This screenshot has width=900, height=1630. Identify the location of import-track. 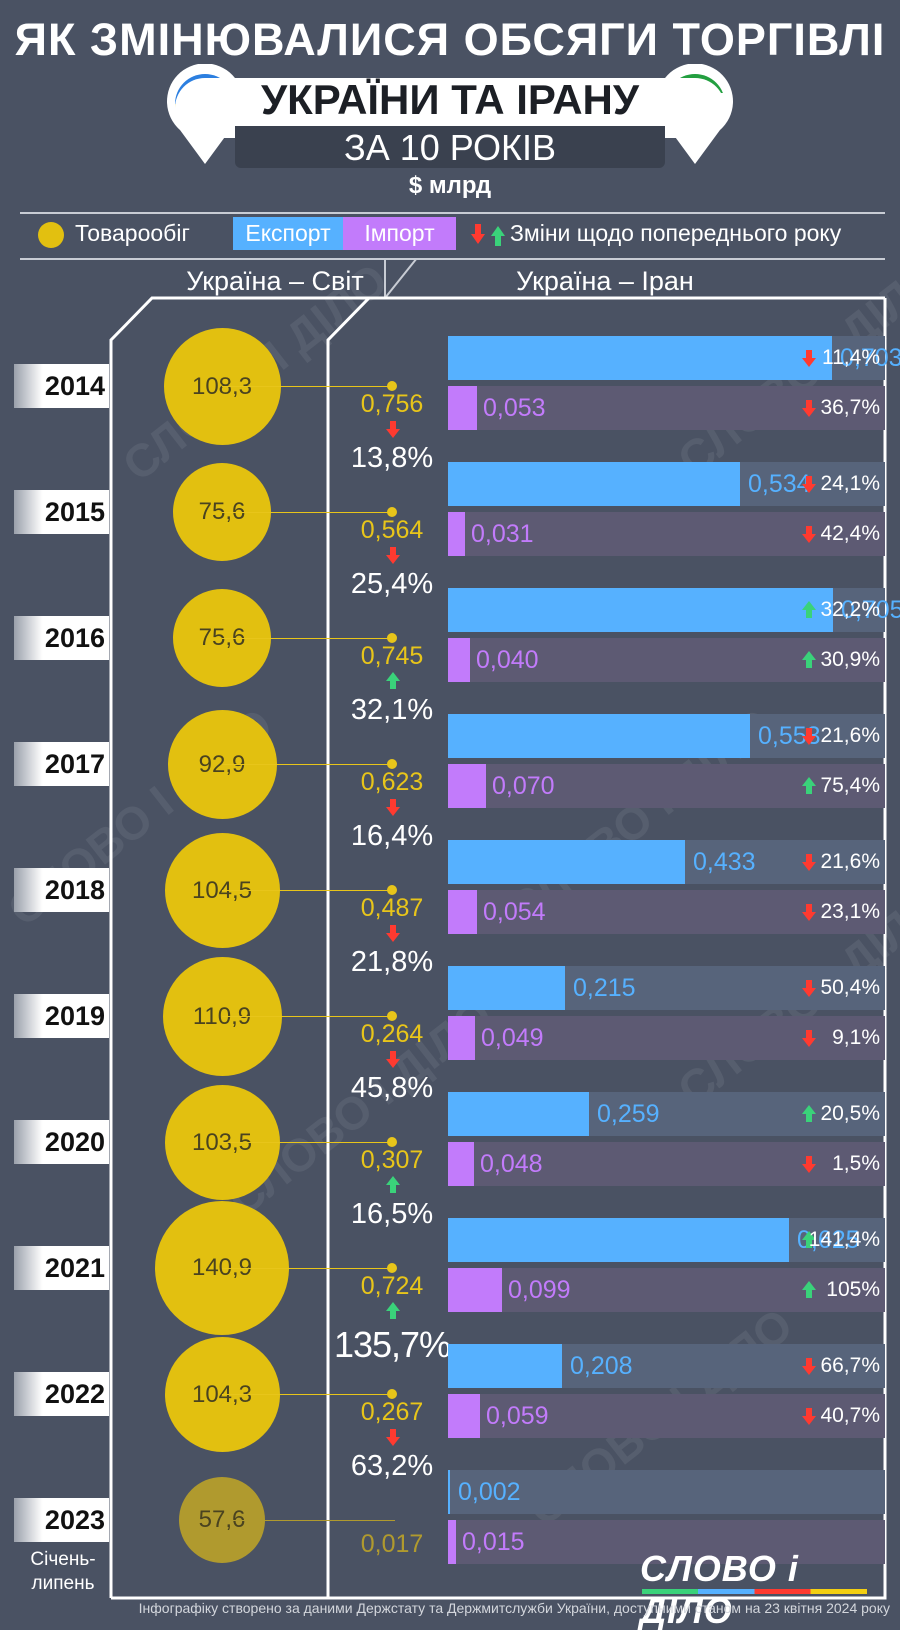
(666, 1542).